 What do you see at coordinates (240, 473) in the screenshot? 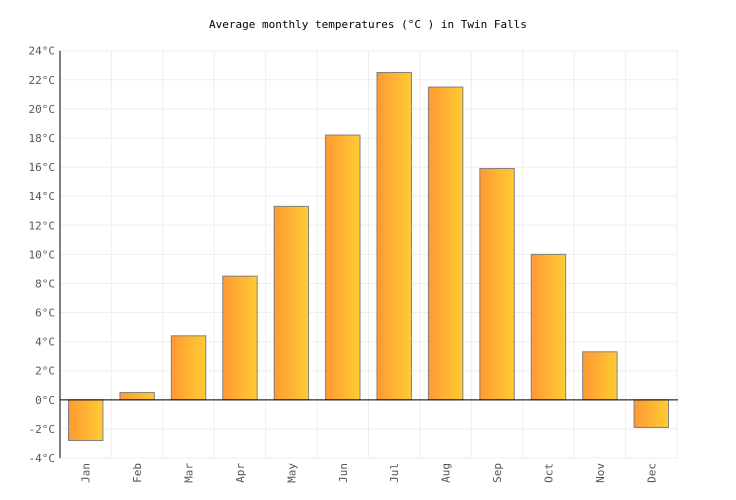
I see `x-tick-label: Apr` at bounding box center [240, 473].